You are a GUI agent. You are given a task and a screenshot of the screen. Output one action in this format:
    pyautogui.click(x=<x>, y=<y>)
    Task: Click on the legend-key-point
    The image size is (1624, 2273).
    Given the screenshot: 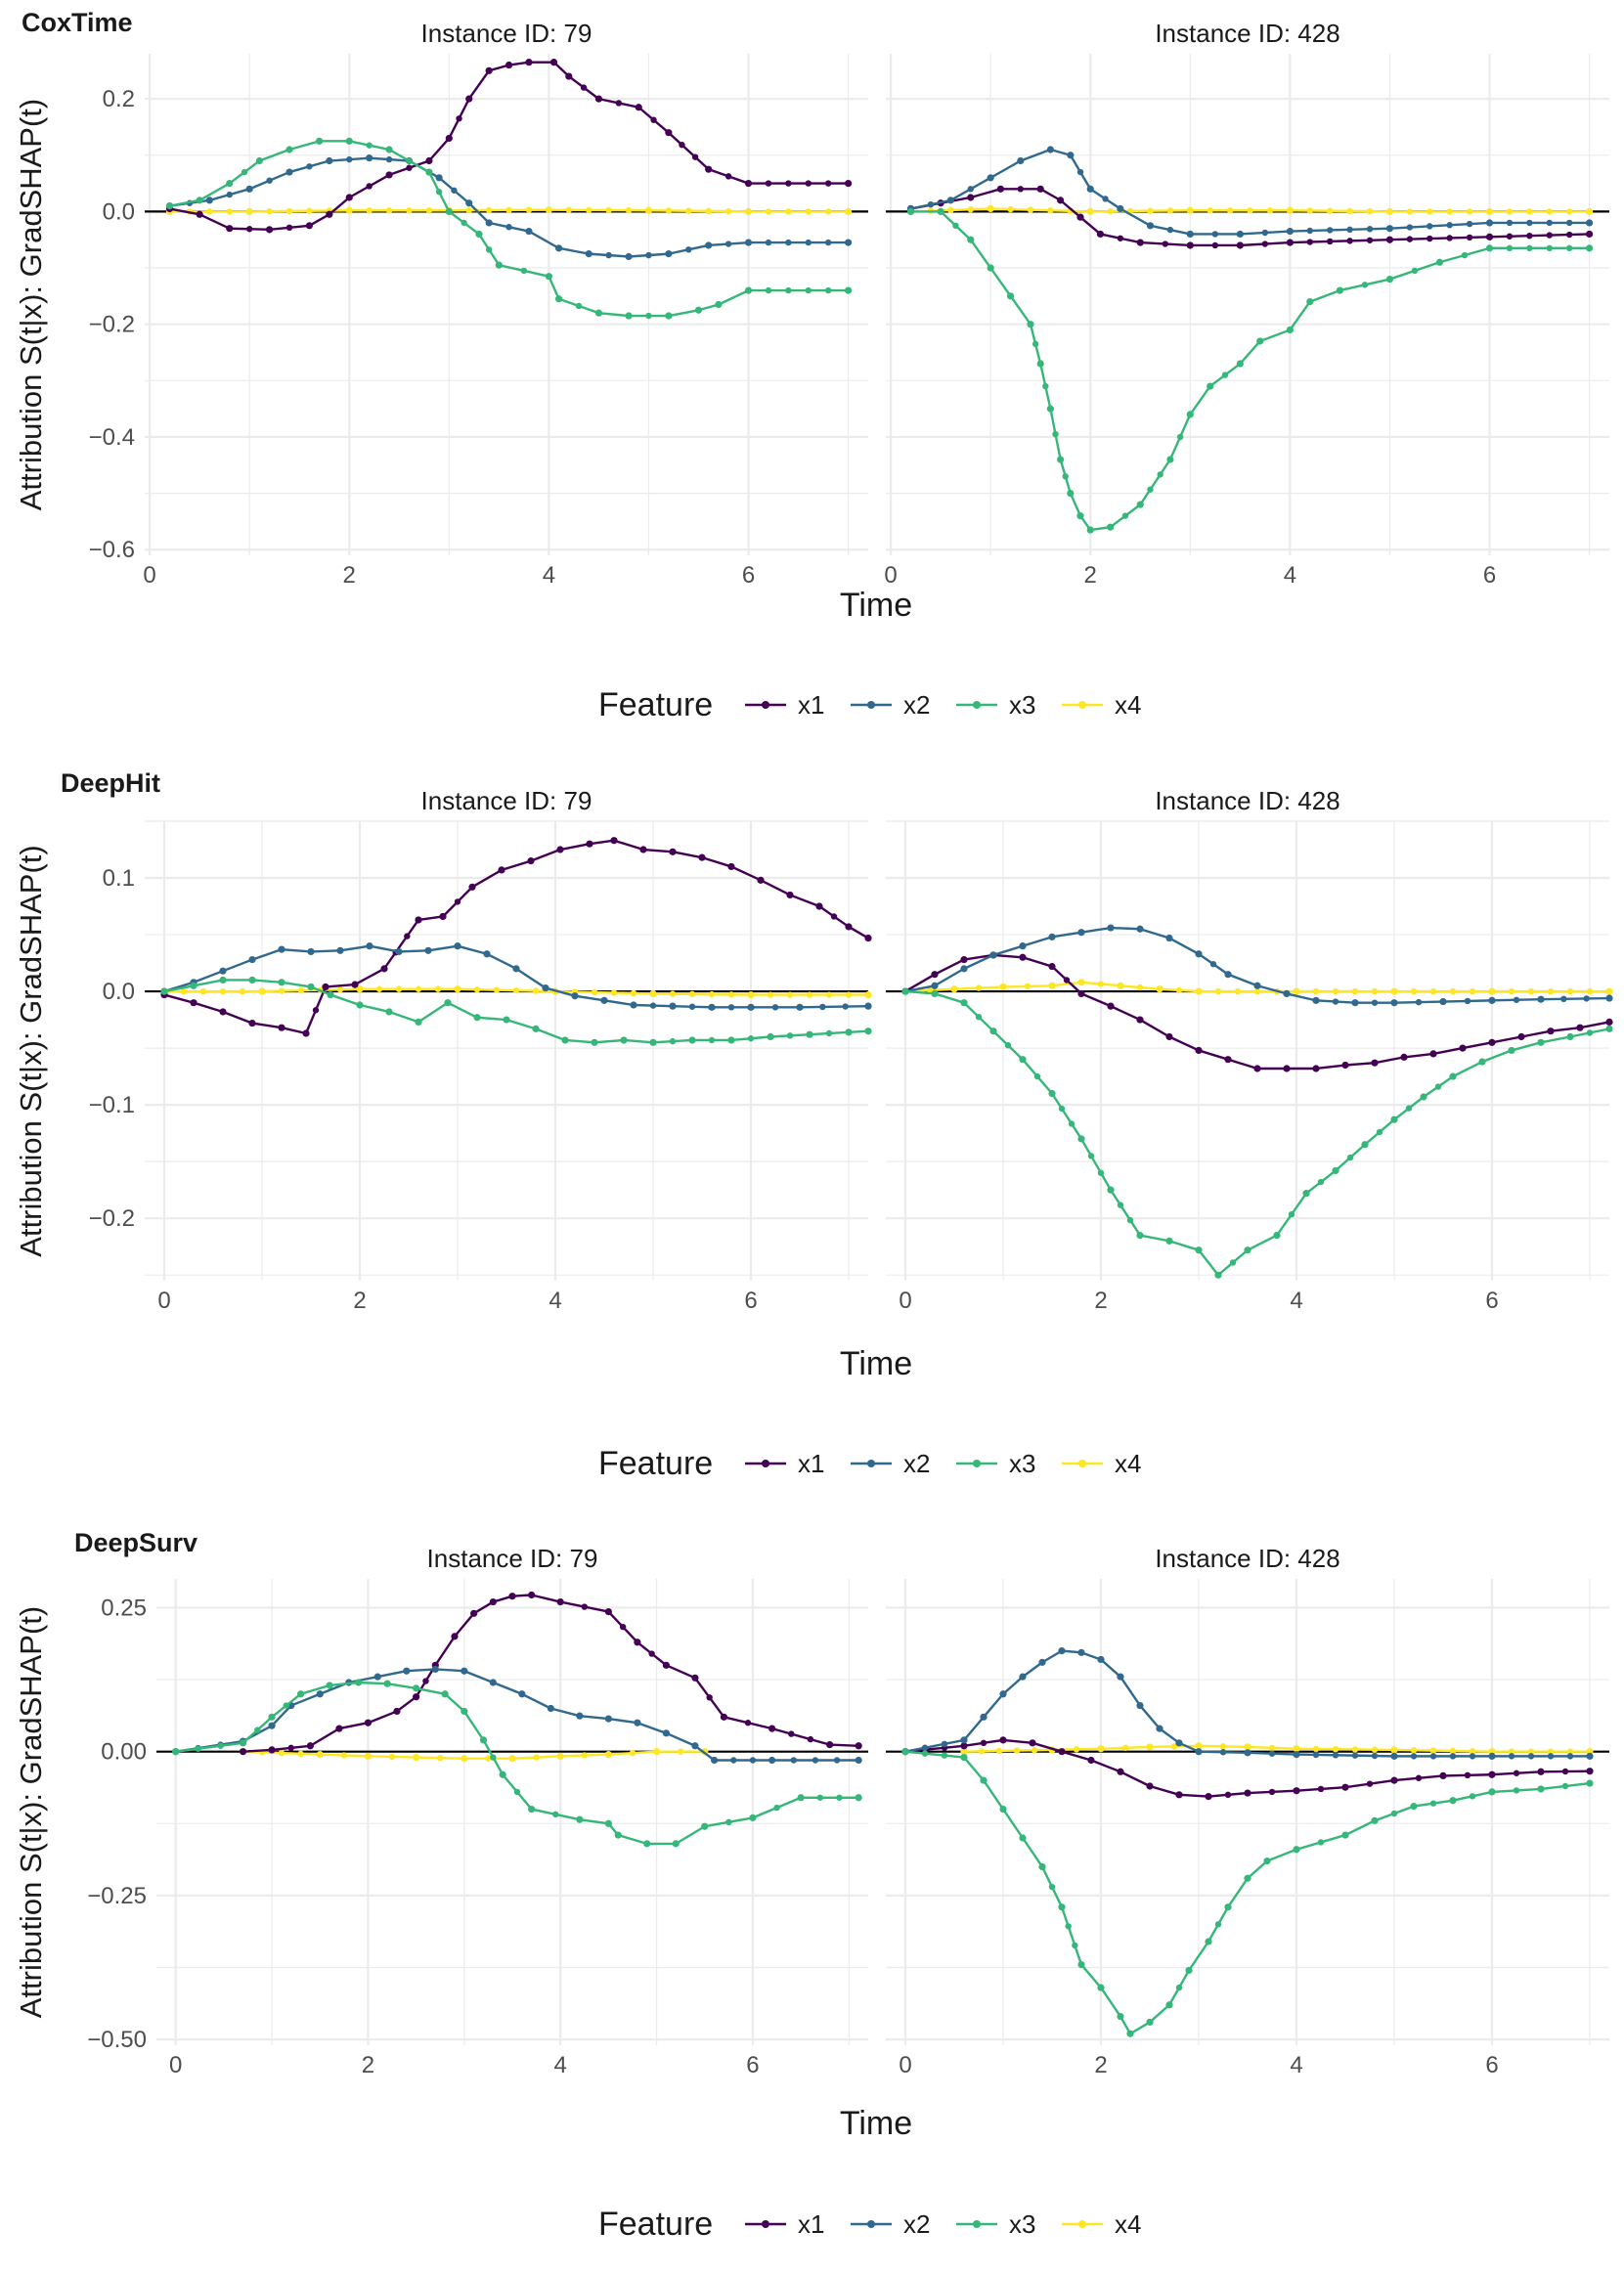 What is the action you would take?
    pyautogui.click(x=766, y=2224)
    